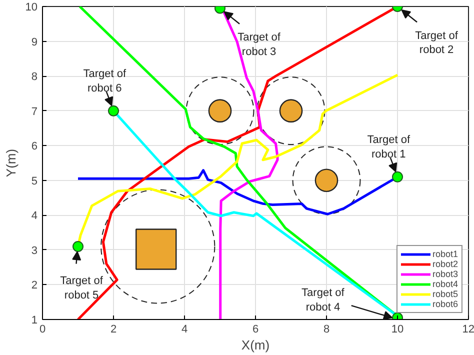 This screenshot has height=355, width=474. I want to click on legend-label: robot4, so click(445, 284).